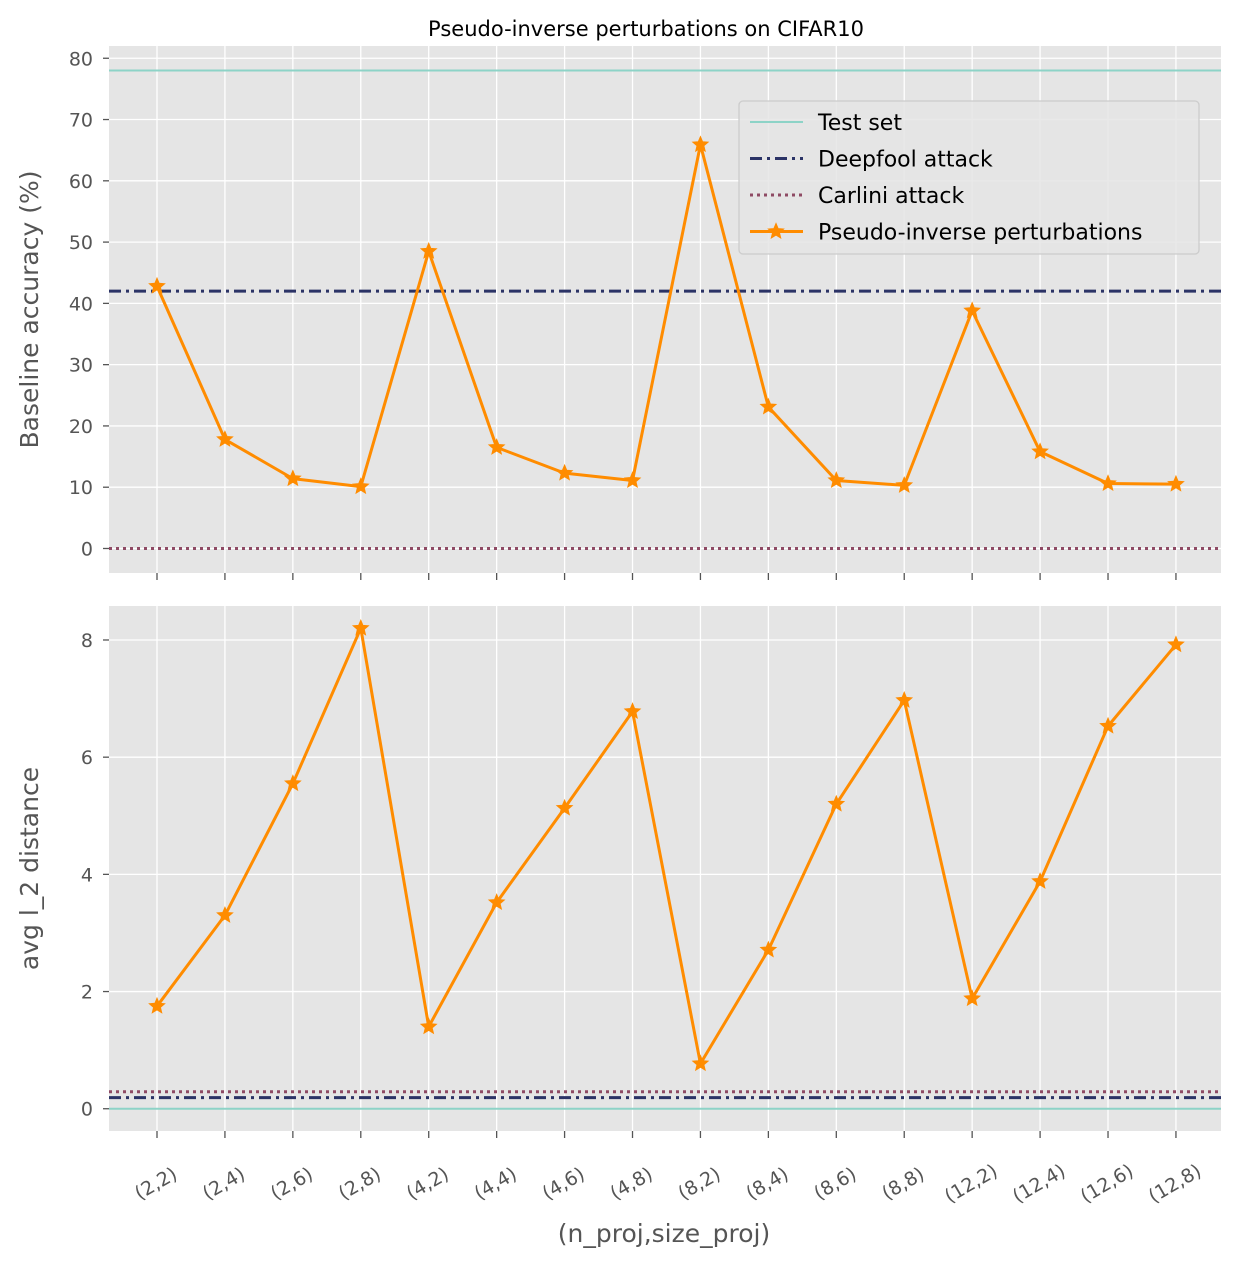 The width and height of the screenshot is (1243, 1267). What do you see at coordinates (87, 993) in the screenshot?
I see `panel-2-ytick-label: 2` at bounding box center [87, 993].